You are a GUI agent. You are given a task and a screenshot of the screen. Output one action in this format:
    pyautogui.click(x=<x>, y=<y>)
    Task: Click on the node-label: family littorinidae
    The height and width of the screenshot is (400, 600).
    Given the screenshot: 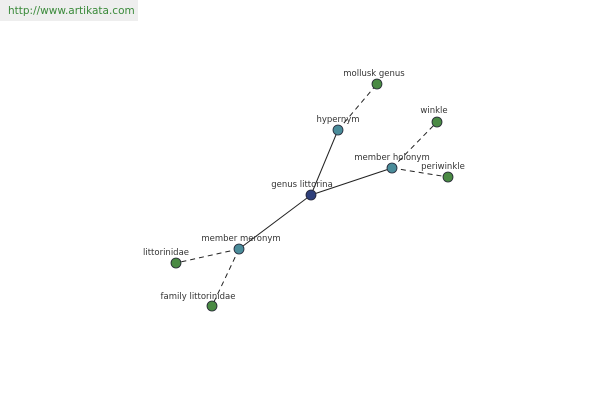 What is the action you would take?
    pyautogui.click(x=198, y=297)
    